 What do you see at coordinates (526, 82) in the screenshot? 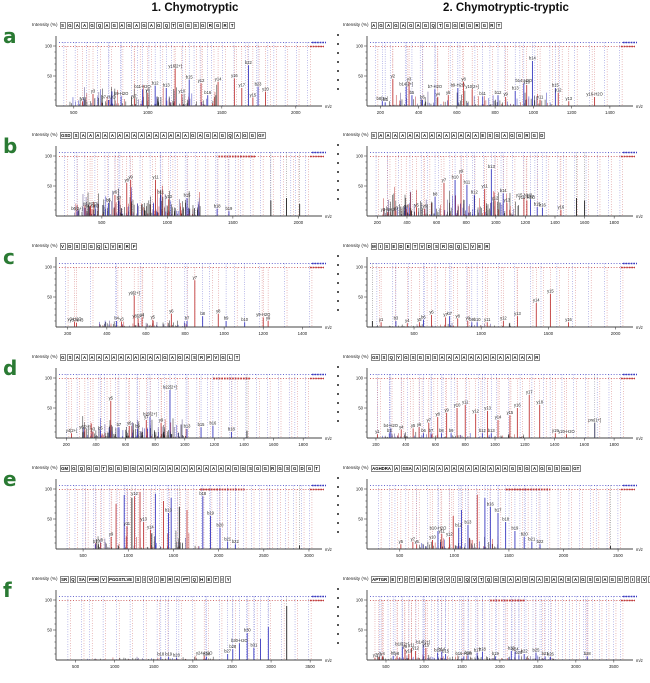
I see `peak-label: y10` at bounding box center [526, 82].